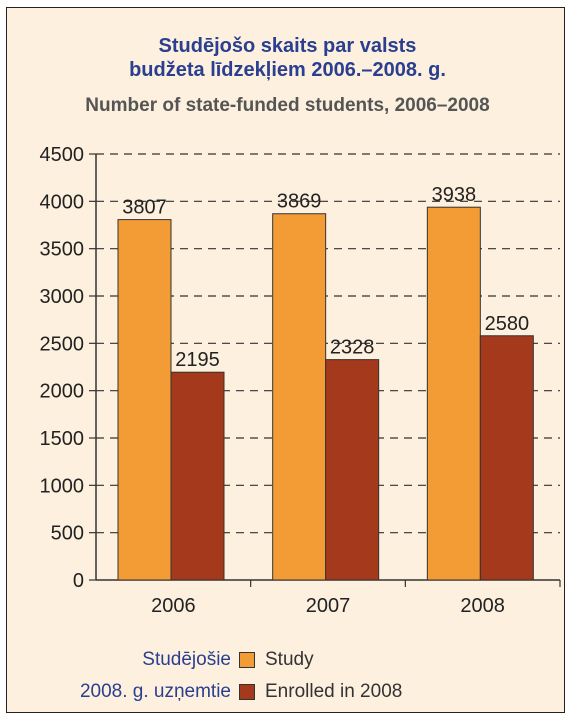  What do you see at coordinates (299, 202) in the screenshot?
I see `data-label: 3869` at bounding box center [299, 202].